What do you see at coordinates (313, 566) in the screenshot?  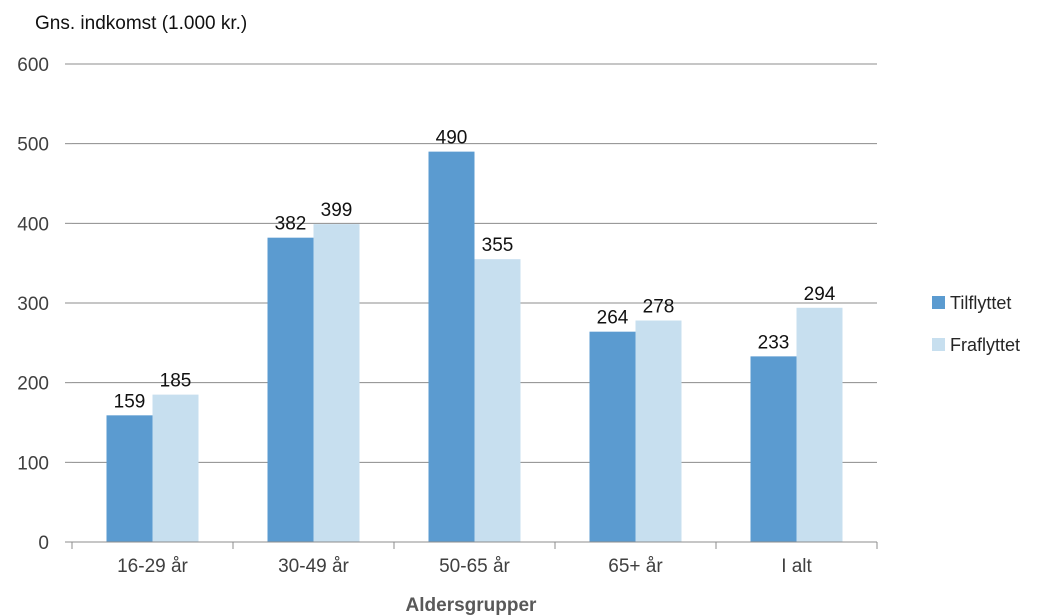 I see `x-tick-label: 30-49 år` at bounding box center [313, 566].